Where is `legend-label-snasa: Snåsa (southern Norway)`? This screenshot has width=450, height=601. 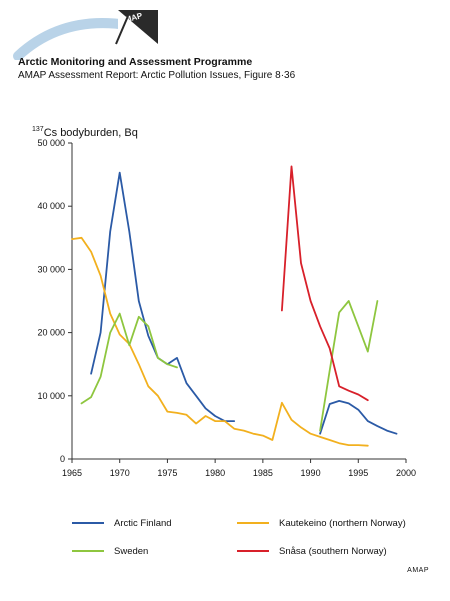
legend-label-snasa: Snåsa (southern Norway) is located at coordinates (333, 551).